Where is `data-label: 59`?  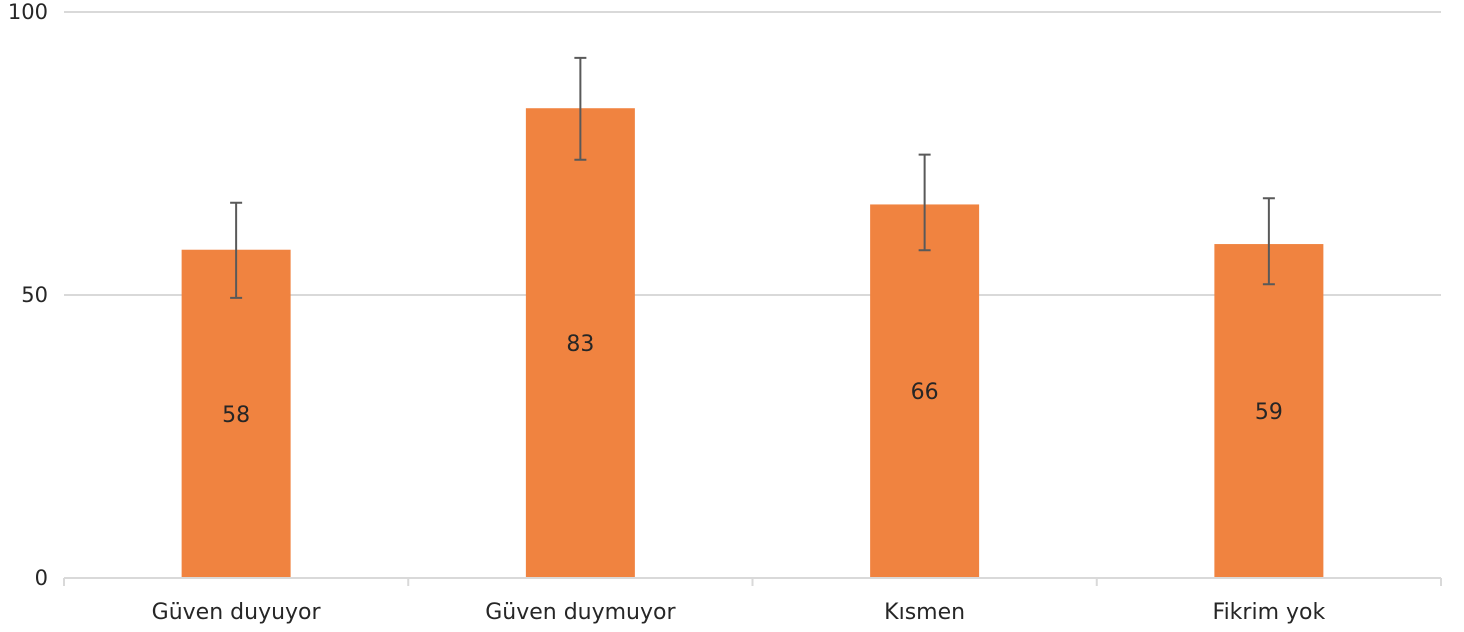 data-label: 59 is located at coordinates (1269, 412).